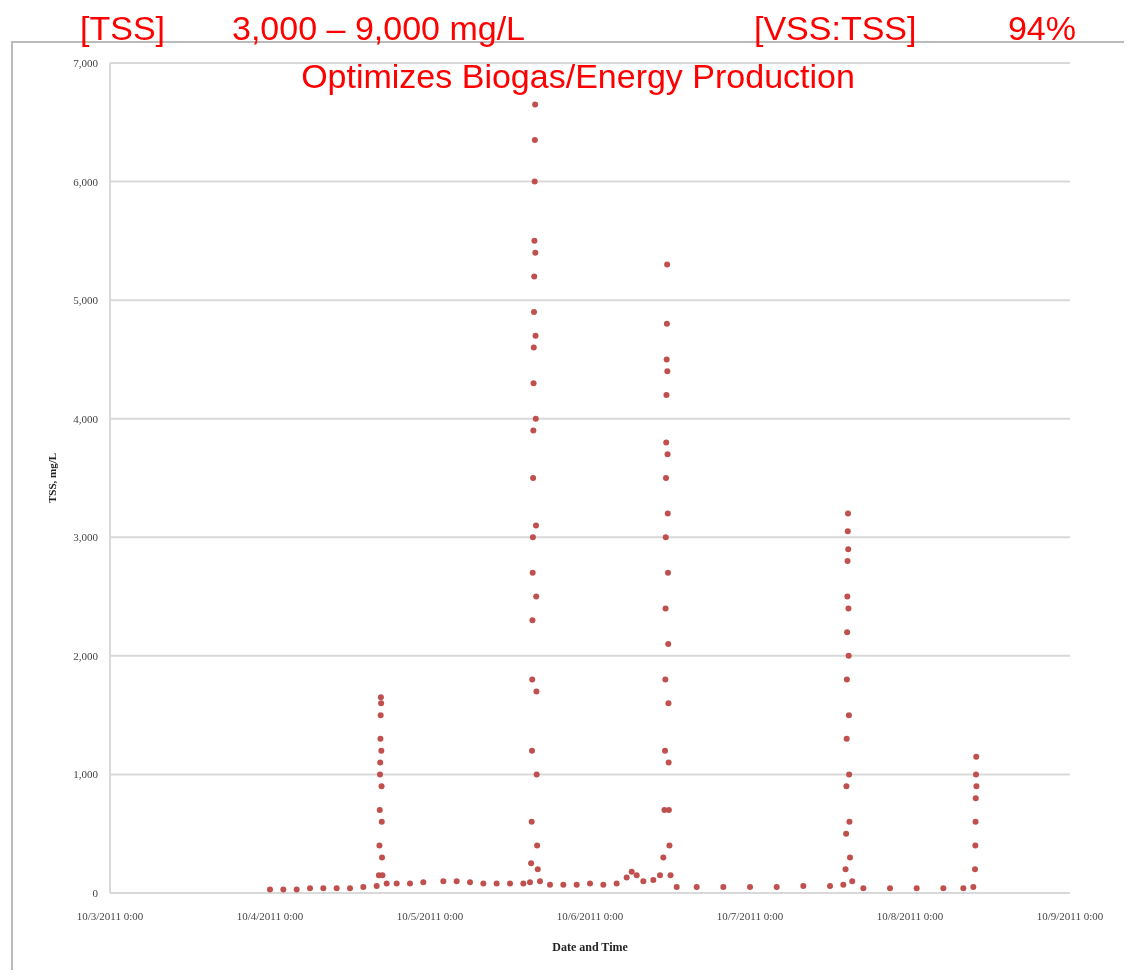  What do you see at coordinates (910, 916) in the screenshot?
I see `x-tick-label: 10/8/2011 0:00` at bounding box center [910, 916].